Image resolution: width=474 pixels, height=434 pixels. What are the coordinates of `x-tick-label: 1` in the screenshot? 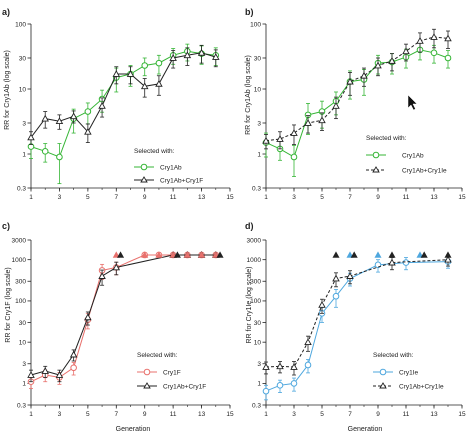 It's located at (31, 414).